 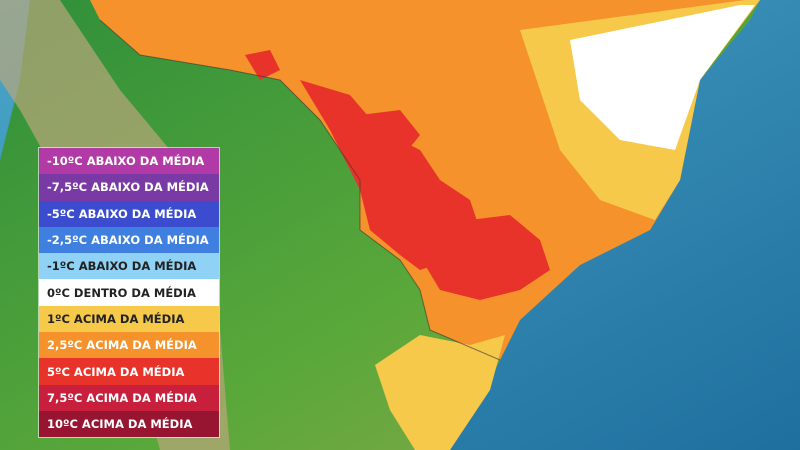 I want to click on anomaly-5b, so click(x=487, y=257).